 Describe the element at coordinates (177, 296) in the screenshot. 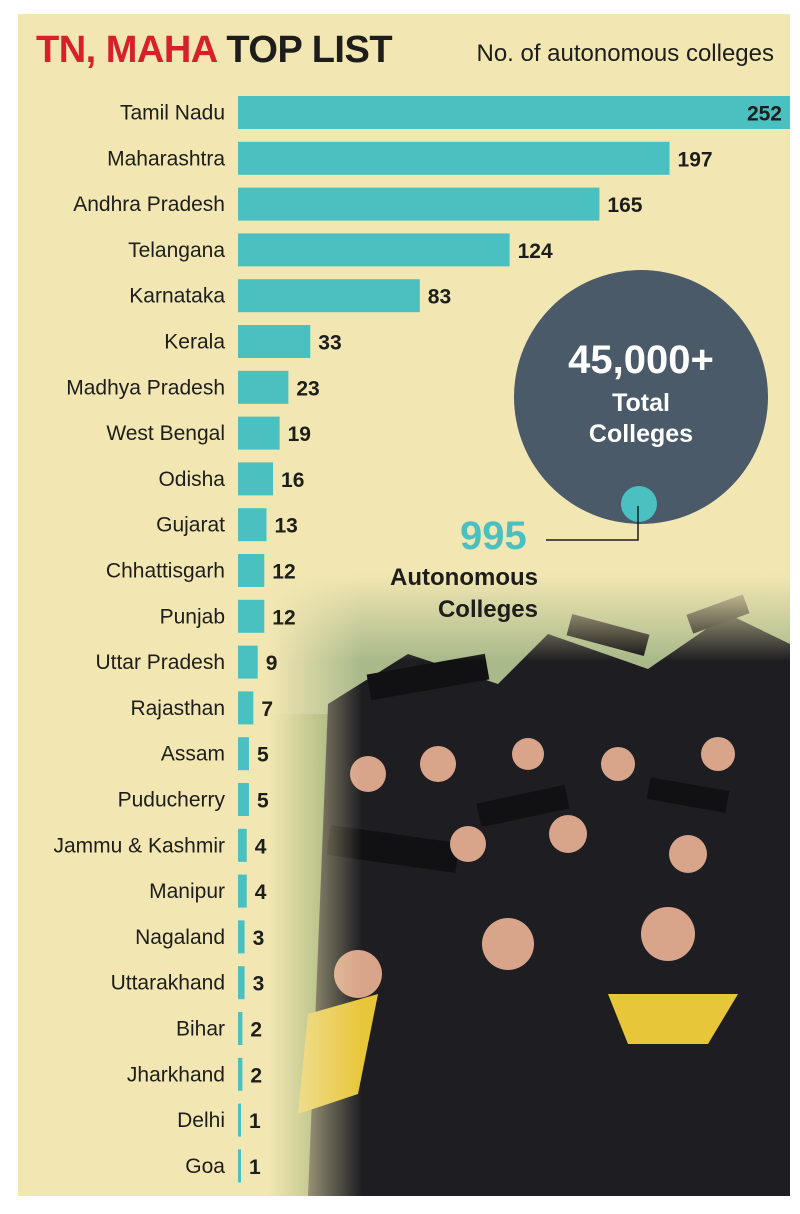

I see `category-label: Karnataka` at that location.